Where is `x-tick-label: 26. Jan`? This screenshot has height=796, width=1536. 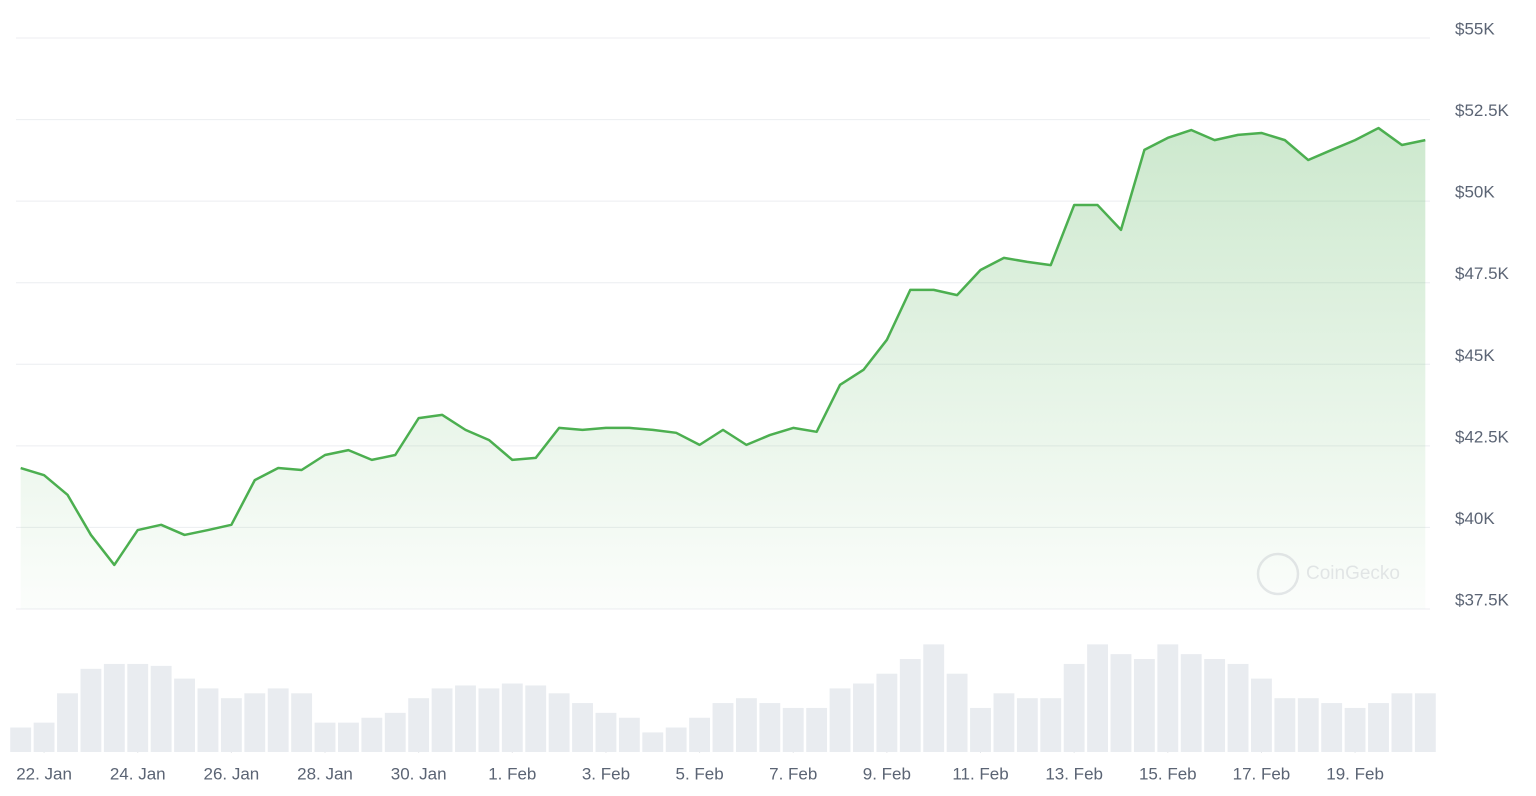 x-tick-label: 26. Jan is located at coordinates (231, 773).